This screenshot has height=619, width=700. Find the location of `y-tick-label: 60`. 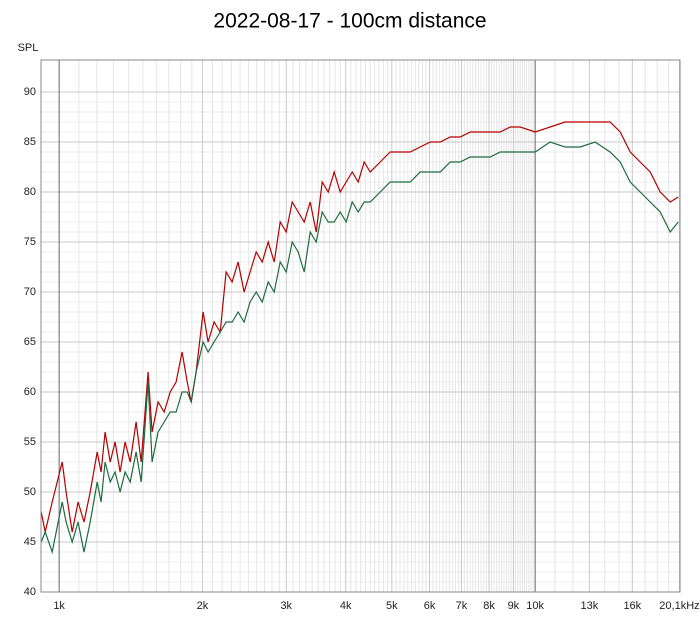

y-tick-label: 60 is located at coordinates (30, 392).